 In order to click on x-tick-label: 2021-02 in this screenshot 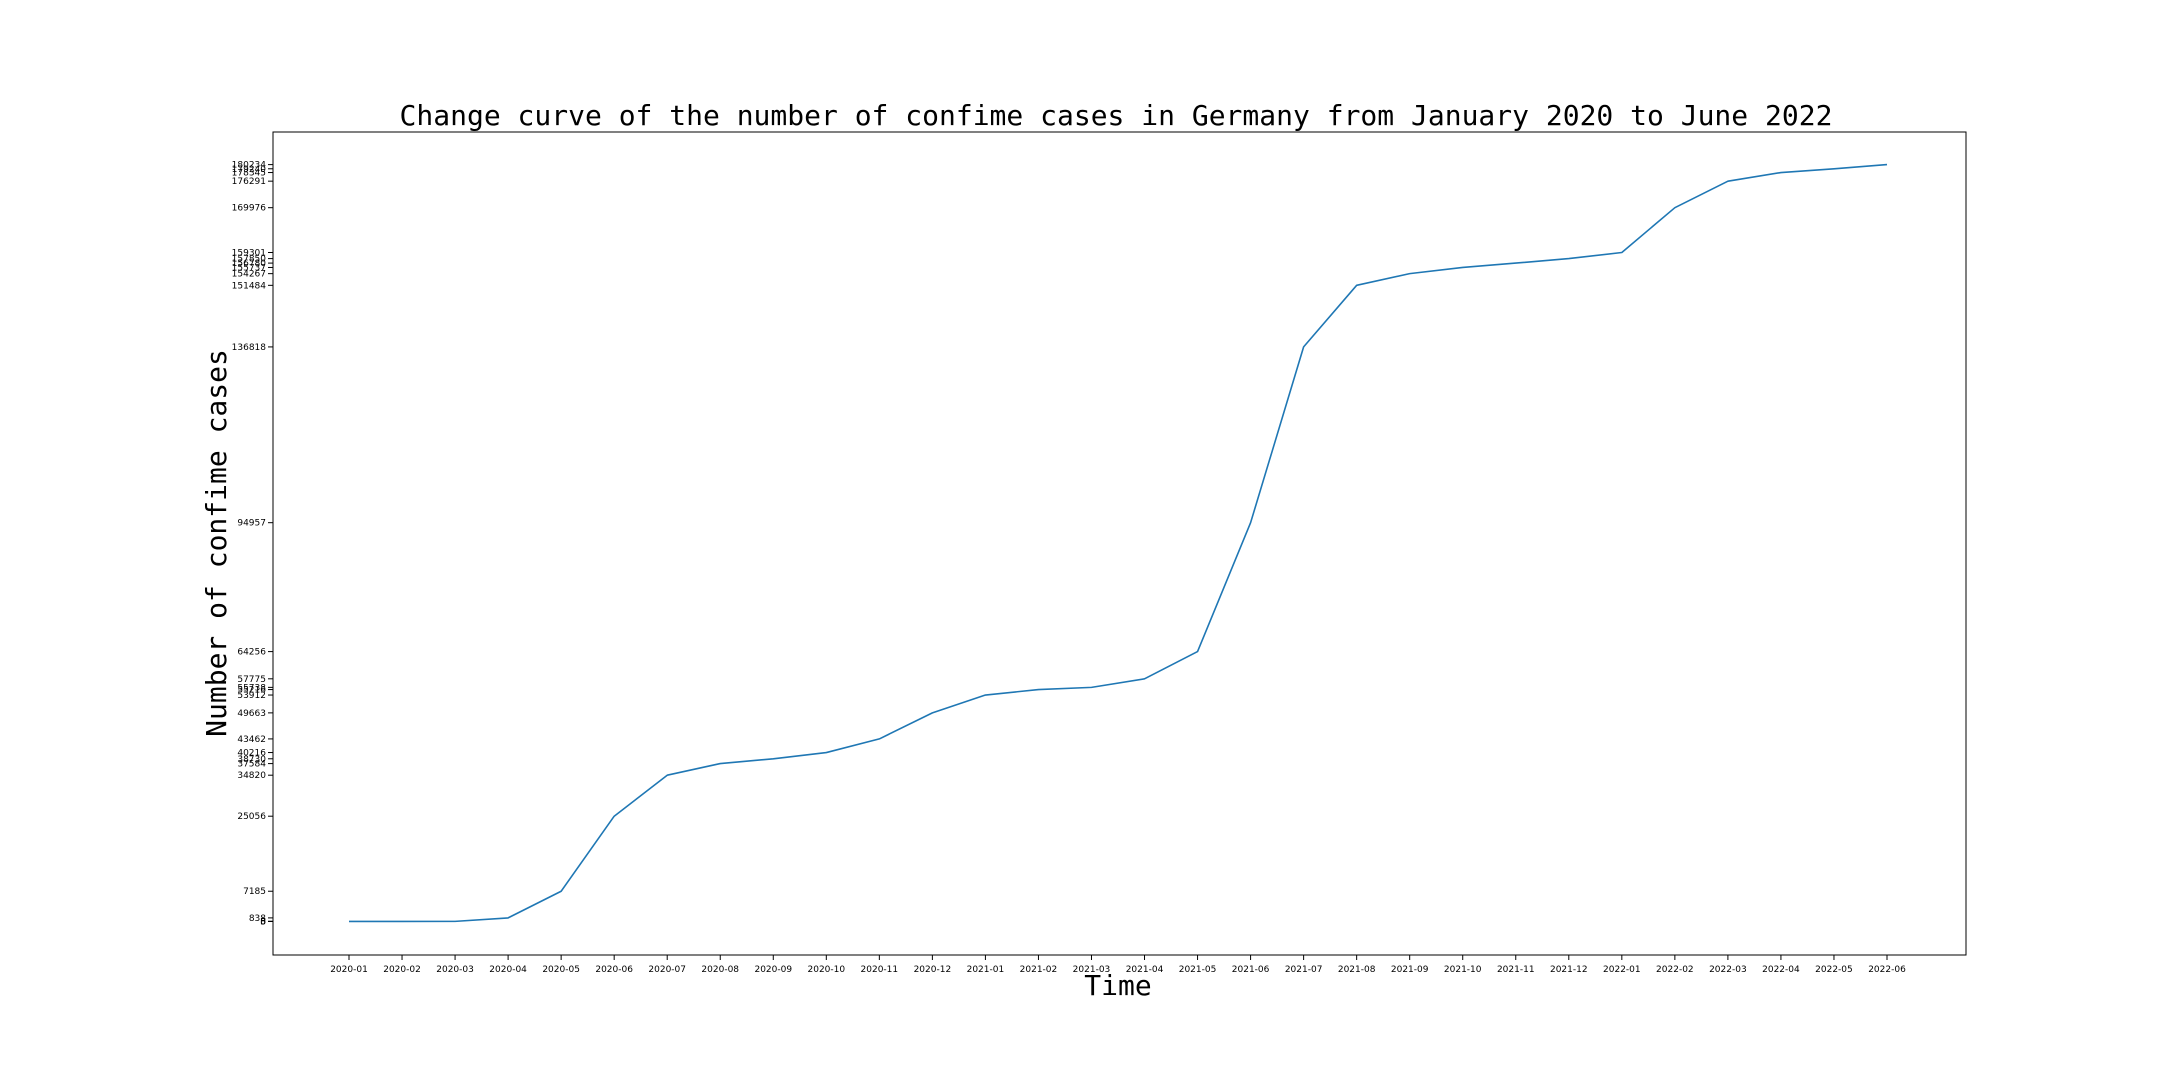, I will do `click(1039, 970)`.